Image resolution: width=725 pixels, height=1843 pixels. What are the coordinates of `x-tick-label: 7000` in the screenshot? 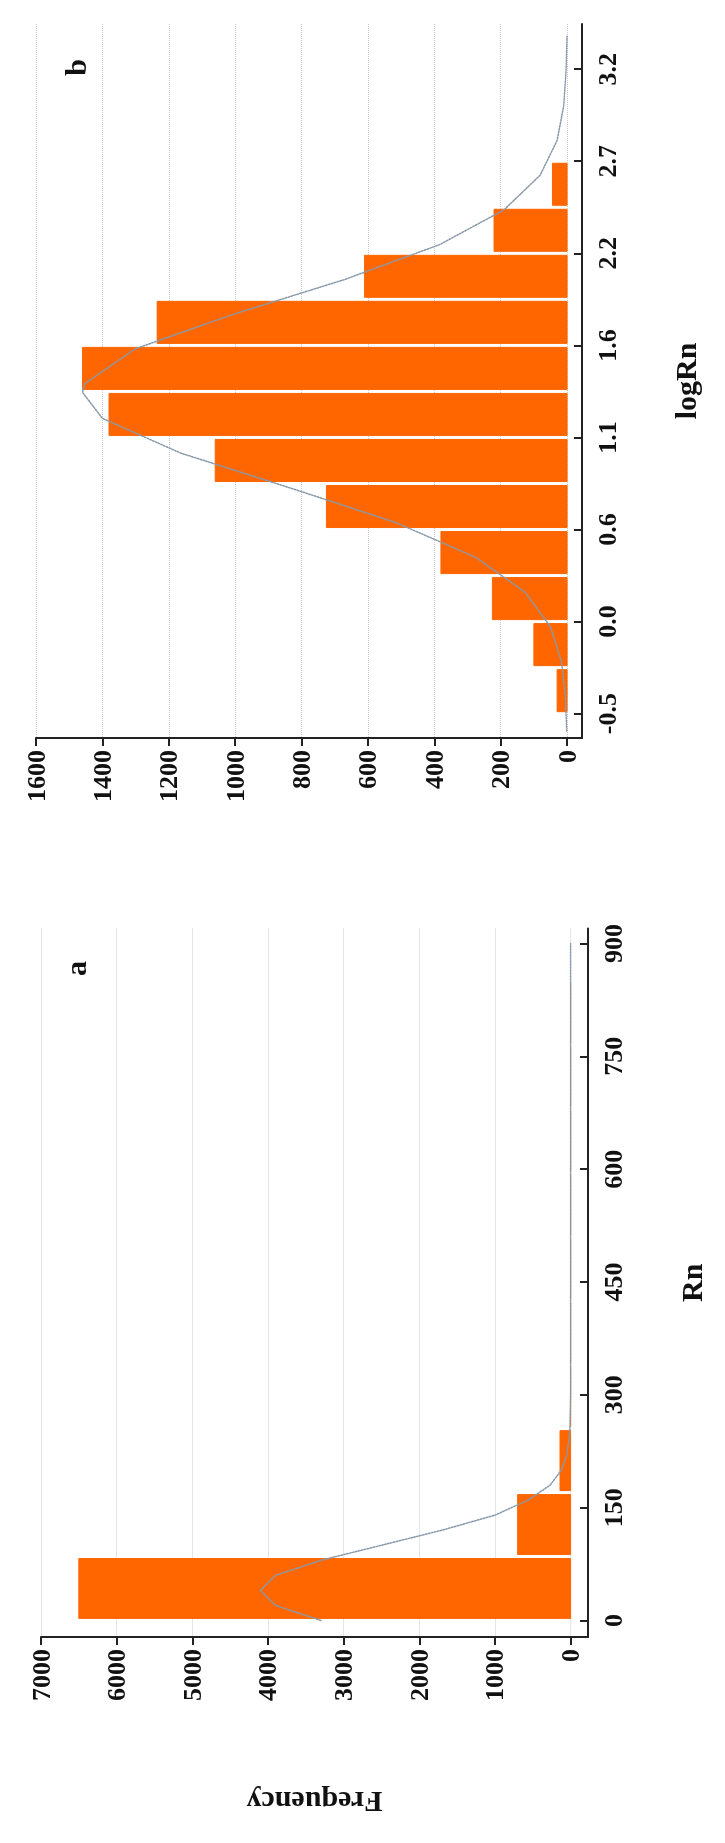 It's located at (41, 1675).